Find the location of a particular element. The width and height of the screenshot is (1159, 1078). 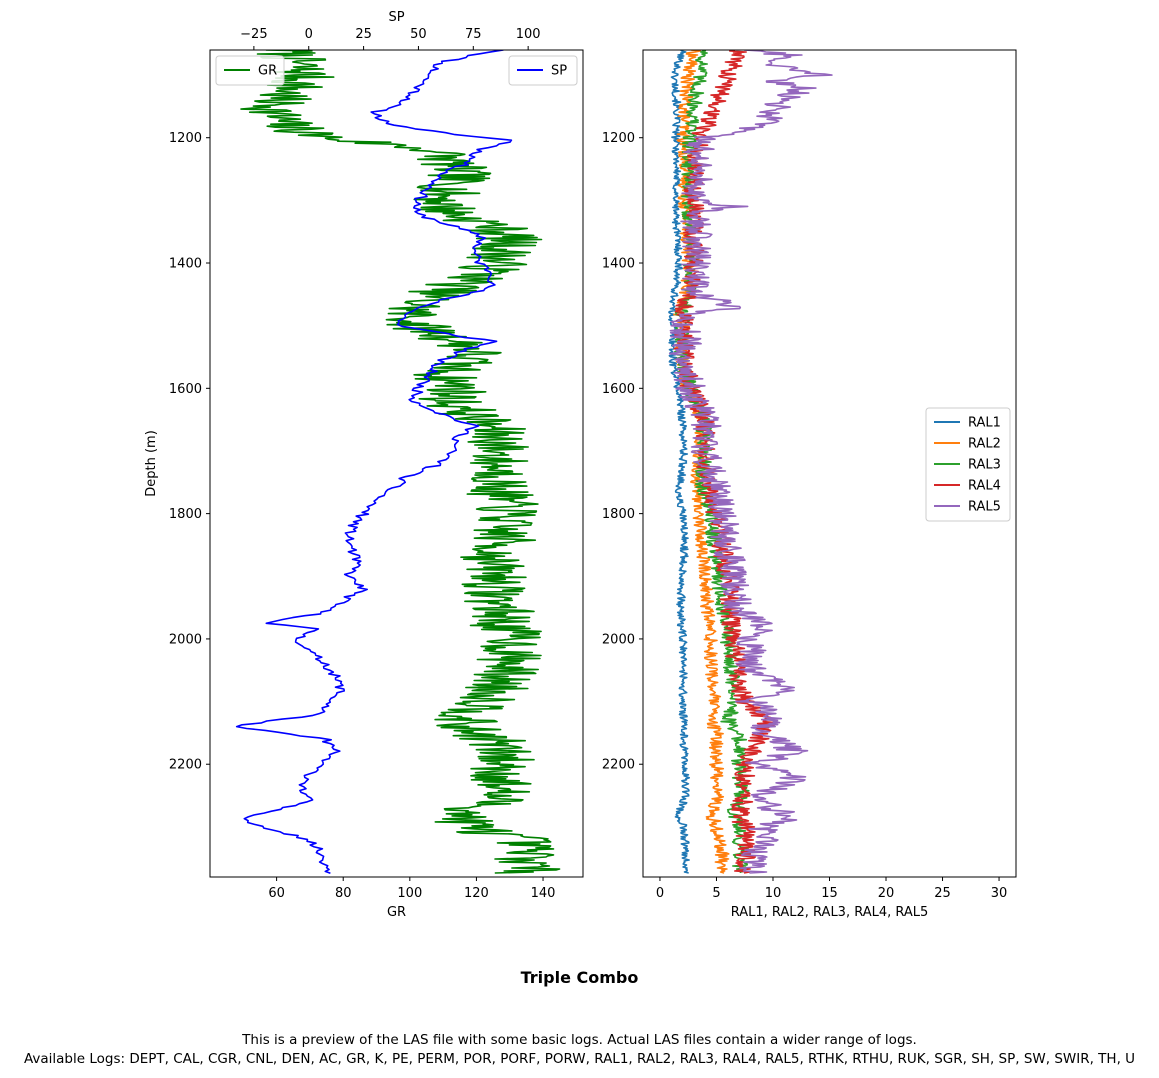

figure-title: Triple Combo is located at coordinates (579, 977).